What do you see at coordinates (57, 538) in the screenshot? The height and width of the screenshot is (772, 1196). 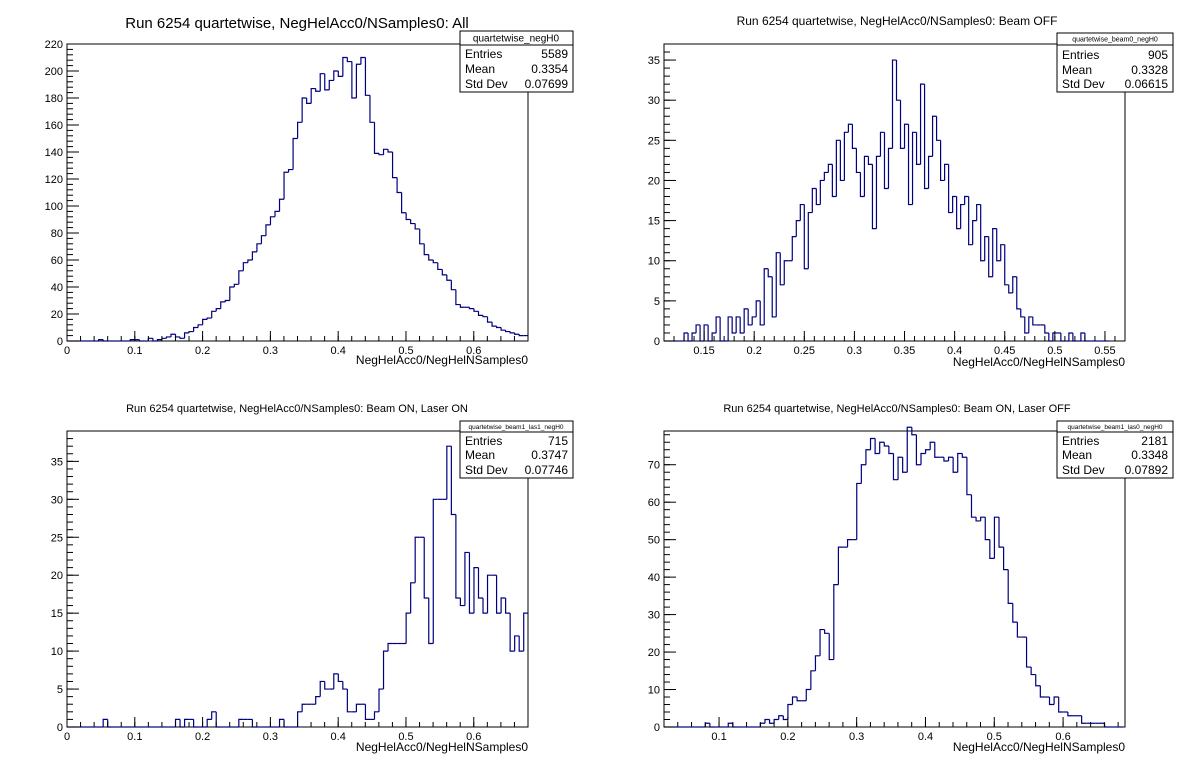 I see `y-tick-label: 25` at bounding box center [57, 538].